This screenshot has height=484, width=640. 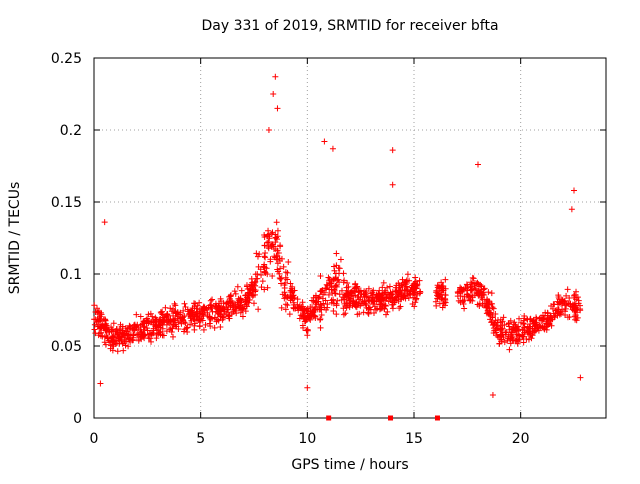 I want to click on y-tick-label: 0.25, so click(x=66, y=59).